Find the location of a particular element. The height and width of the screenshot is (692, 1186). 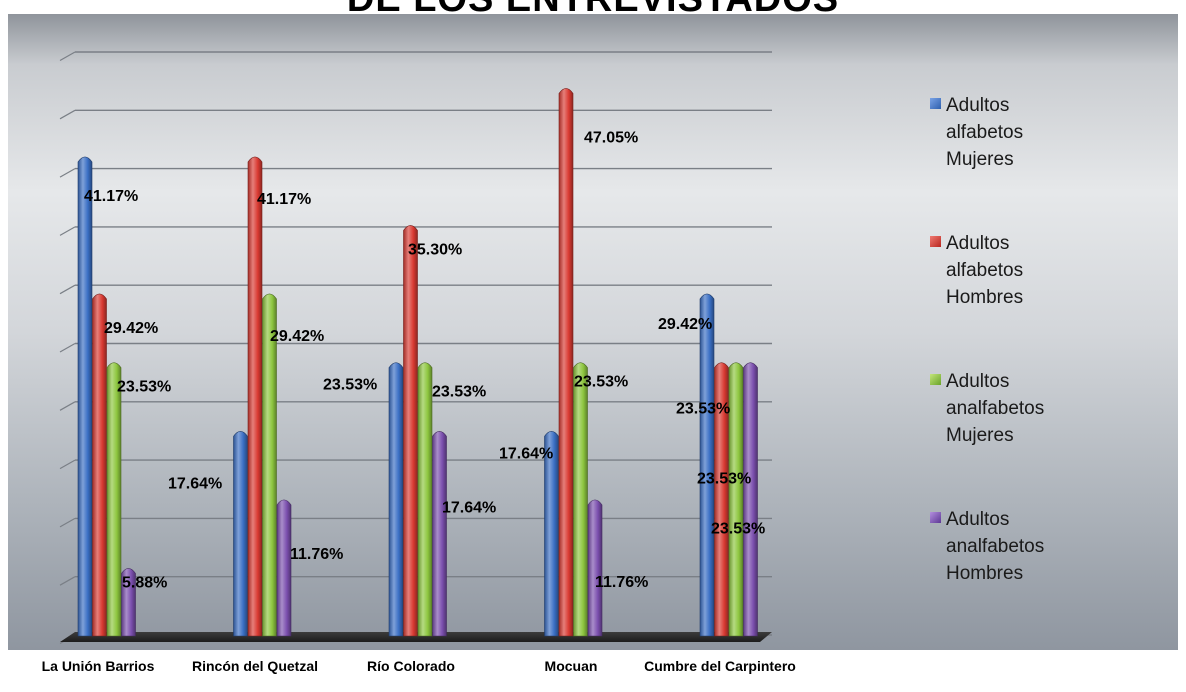

category-label: La Unión Barrios is located at coordinates (98, 666).